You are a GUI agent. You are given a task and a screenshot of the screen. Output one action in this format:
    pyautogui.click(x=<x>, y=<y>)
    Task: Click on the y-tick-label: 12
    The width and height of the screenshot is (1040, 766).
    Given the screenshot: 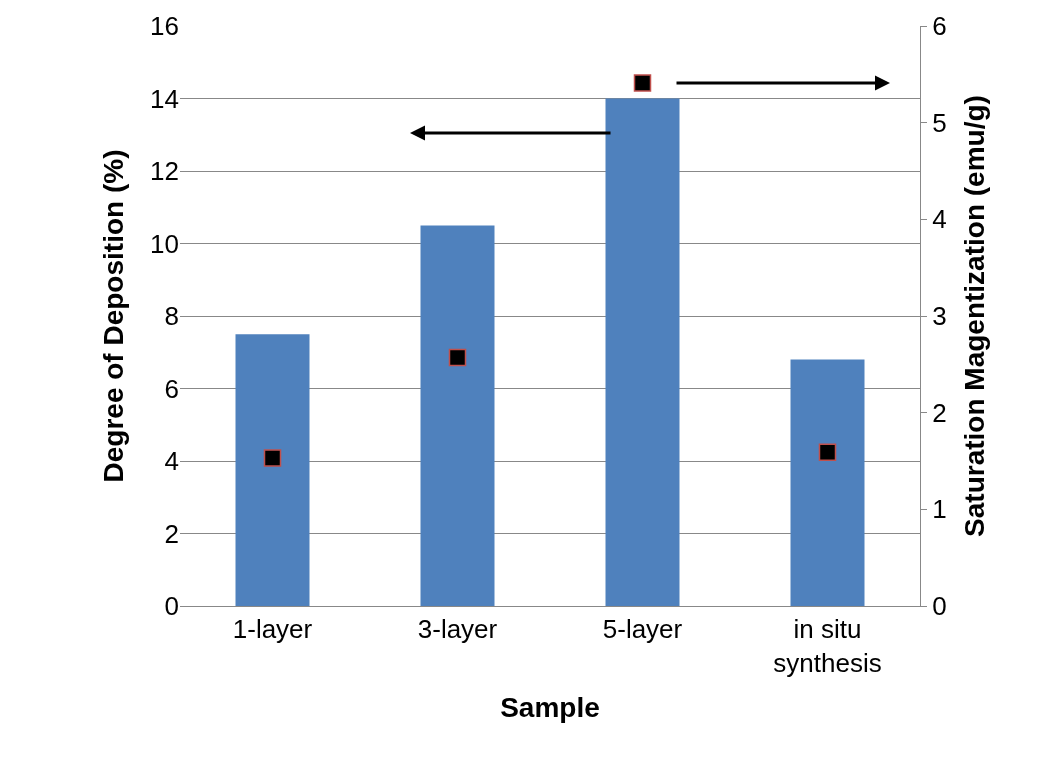 What is the action you would take?
    pyautogui.click(x=164, y=171)
    